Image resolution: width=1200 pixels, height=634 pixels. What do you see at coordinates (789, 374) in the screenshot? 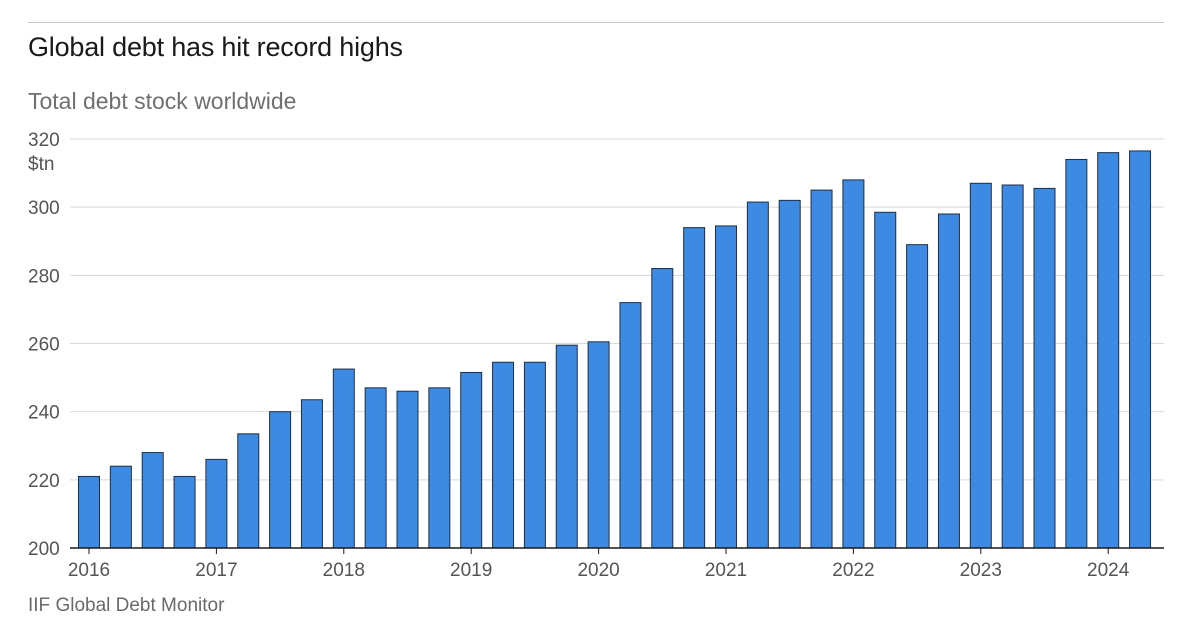
I see `bar-2021-q3` at bounding box center [789, 374].